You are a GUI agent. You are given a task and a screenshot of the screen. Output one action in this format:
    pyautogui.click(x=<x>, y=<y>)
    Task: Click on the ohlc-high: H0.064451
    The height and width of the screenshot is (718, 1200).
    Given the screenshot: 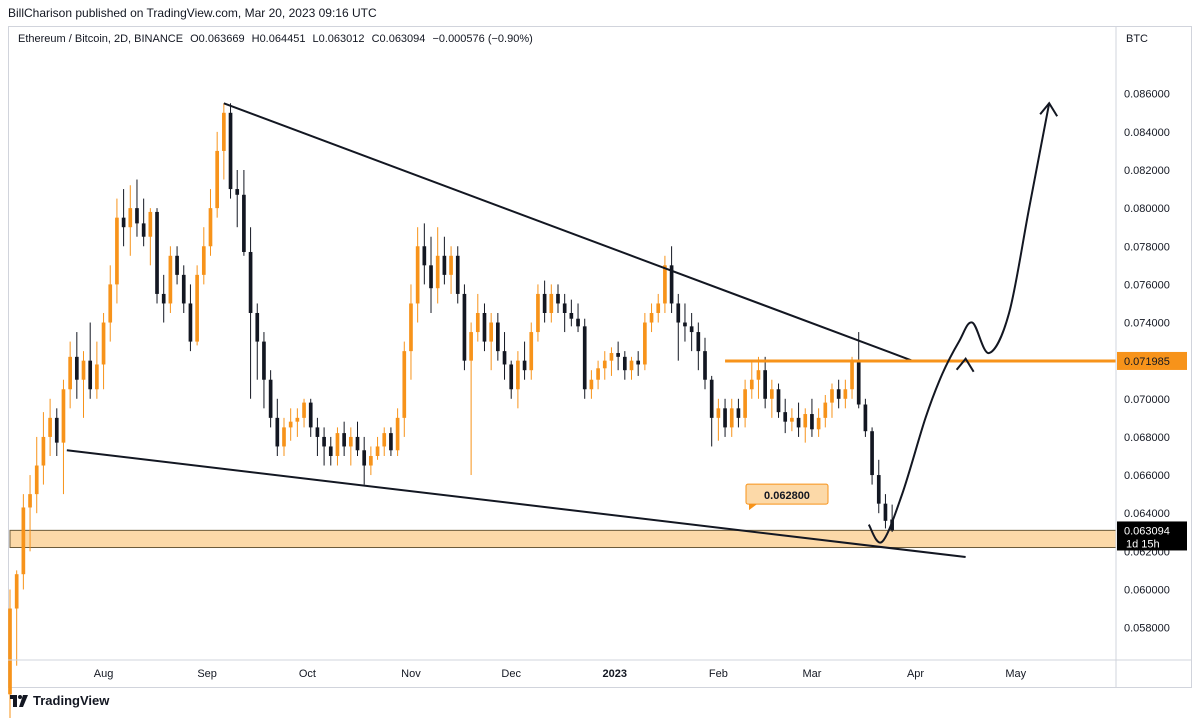 What is the action you would take?
    pyautogui.click(x=278, y=39)
    